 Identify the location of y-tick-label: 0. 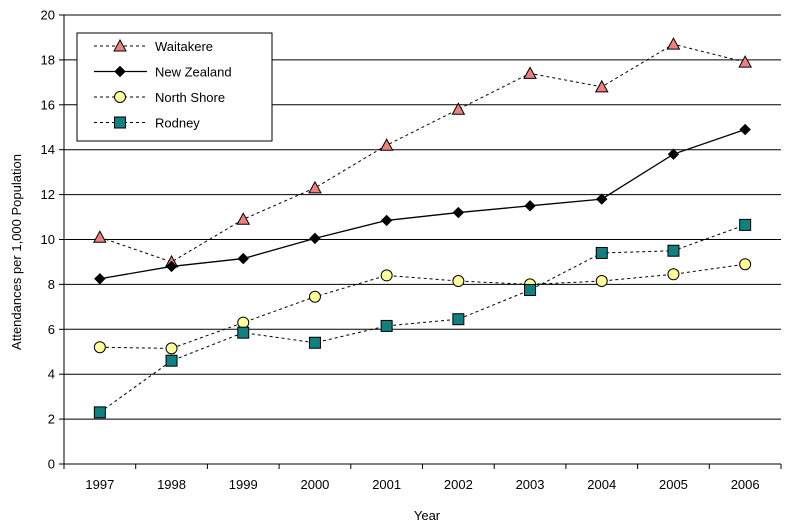
(51, 464).